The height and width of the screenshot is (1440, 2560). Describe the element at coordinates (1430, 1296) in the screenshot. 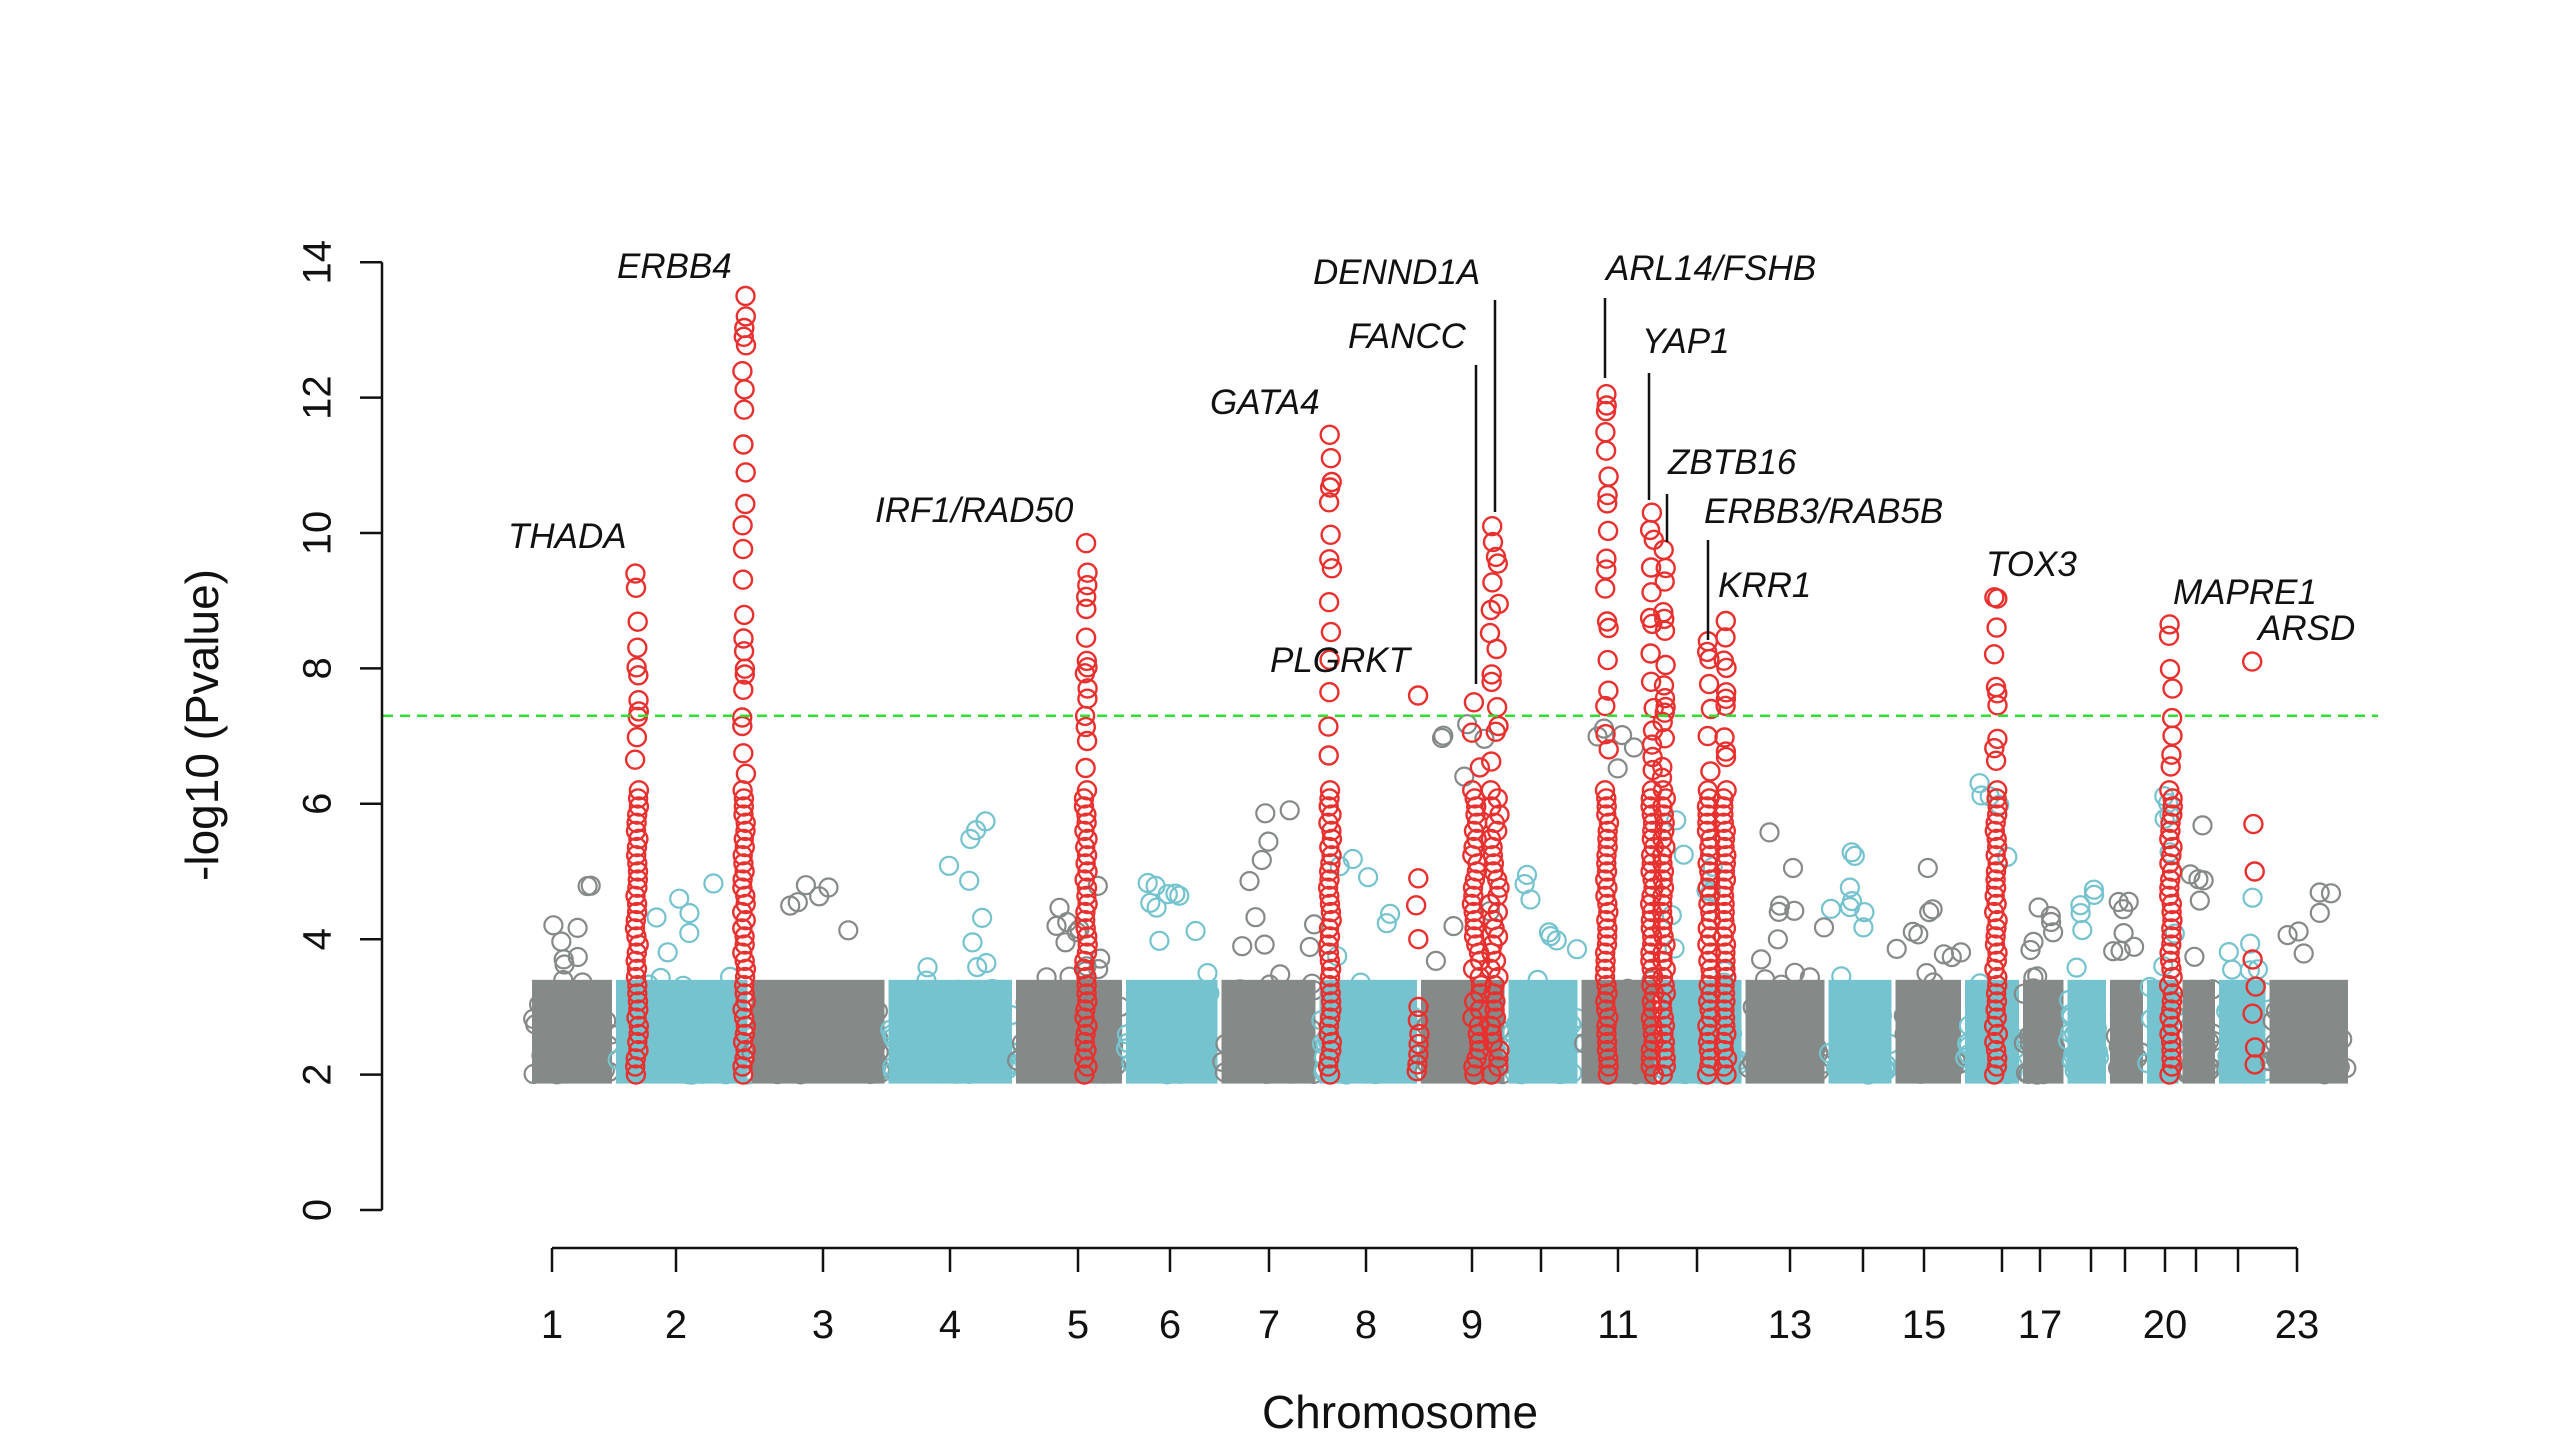

I see `x-axis: 1 2 3 4 5 6 7 8 9 11 13 15 17 20 23` at that location.